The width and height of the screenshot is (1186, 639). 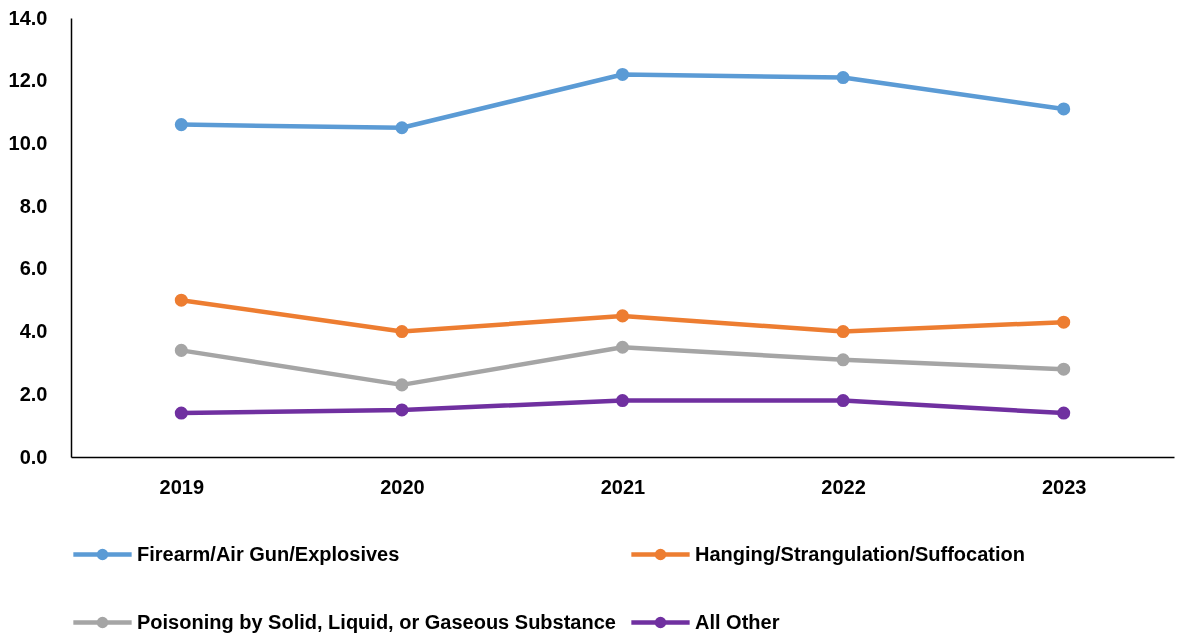 What do you see at coordinates (268, 553) in the screenshot?
I see `legend-label: Firearm/Air Gun/Explosives` at bounding box center [268, 553].